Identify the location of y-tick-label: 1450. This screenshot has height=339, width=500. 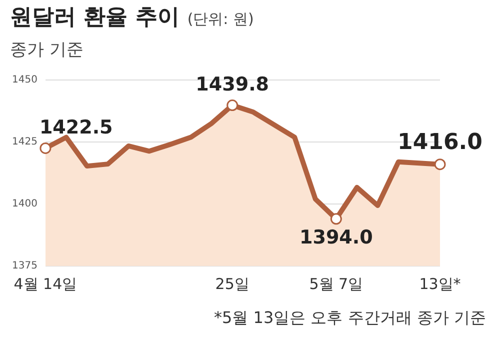
(25, 80).